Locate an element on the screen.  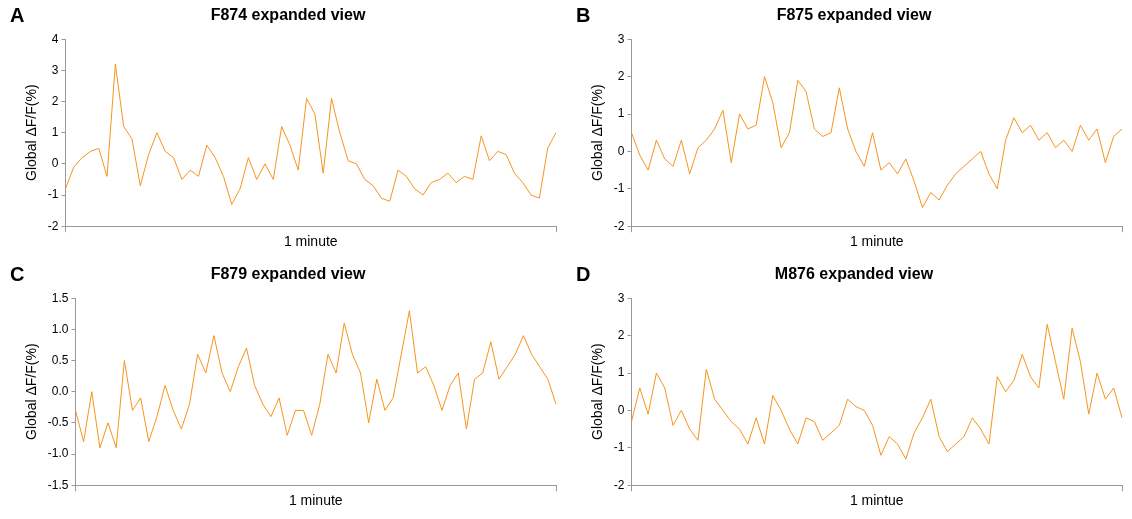
y-tick-label: -0.5 is located at coordinates (58, 422).